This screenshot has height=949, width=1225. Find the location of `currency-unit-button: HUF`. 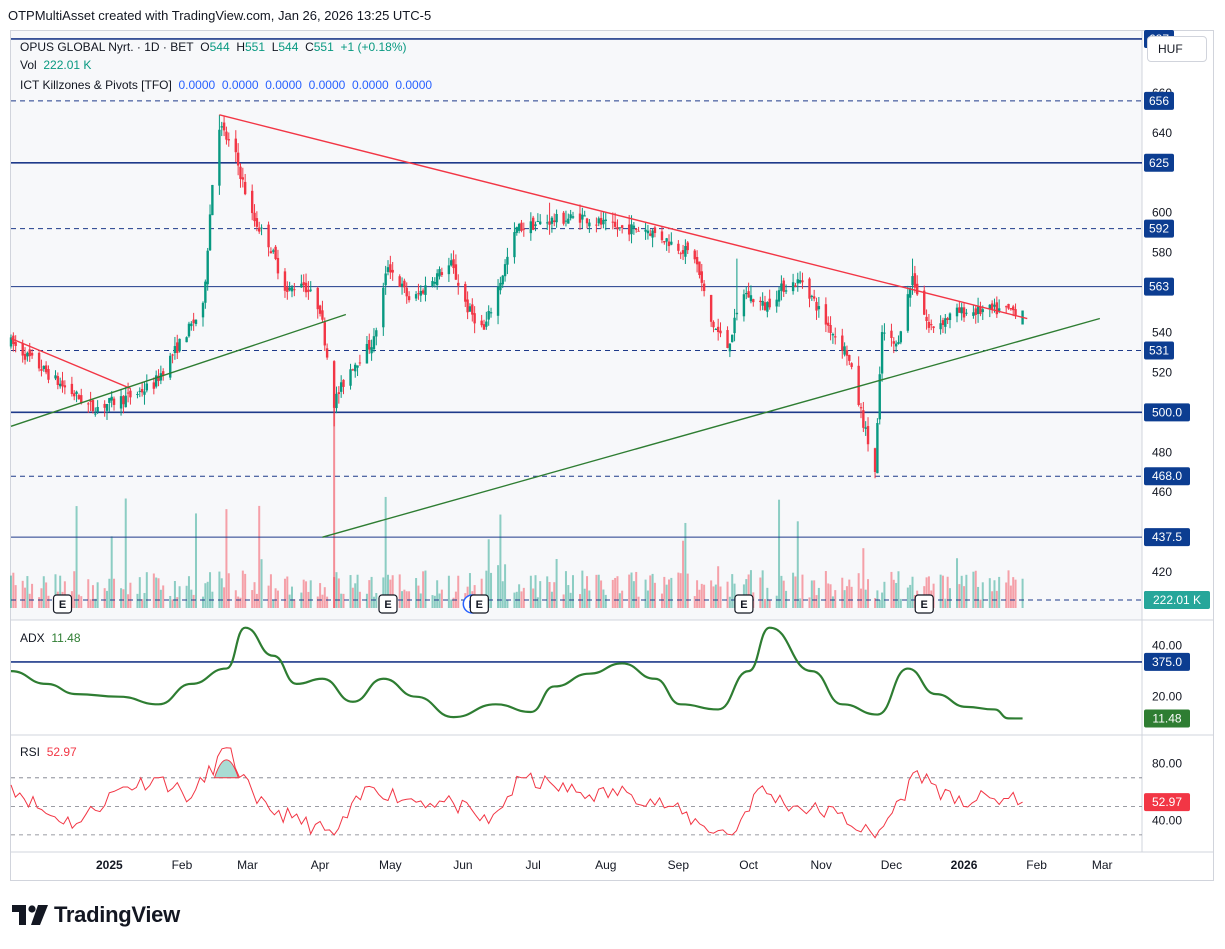

currency-unit-button: HUF is located at coordinates (1177, 49).